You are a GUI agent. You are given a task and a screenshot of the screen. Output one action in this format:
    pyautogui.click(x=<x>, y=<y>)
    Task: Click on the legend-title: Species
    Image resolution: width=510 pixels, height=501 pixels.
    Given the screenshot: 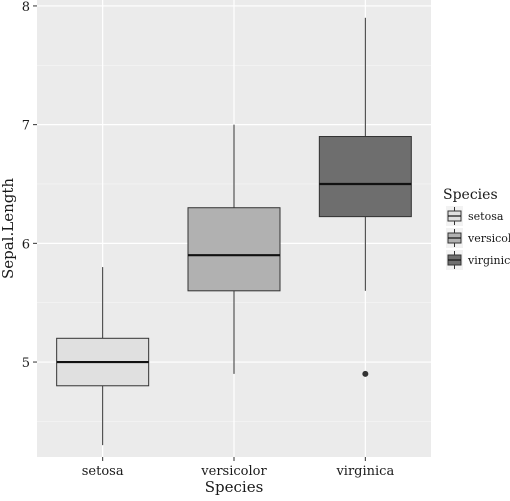 What is the action you would take?
    pyautogui.click(x=470, y=195)
    